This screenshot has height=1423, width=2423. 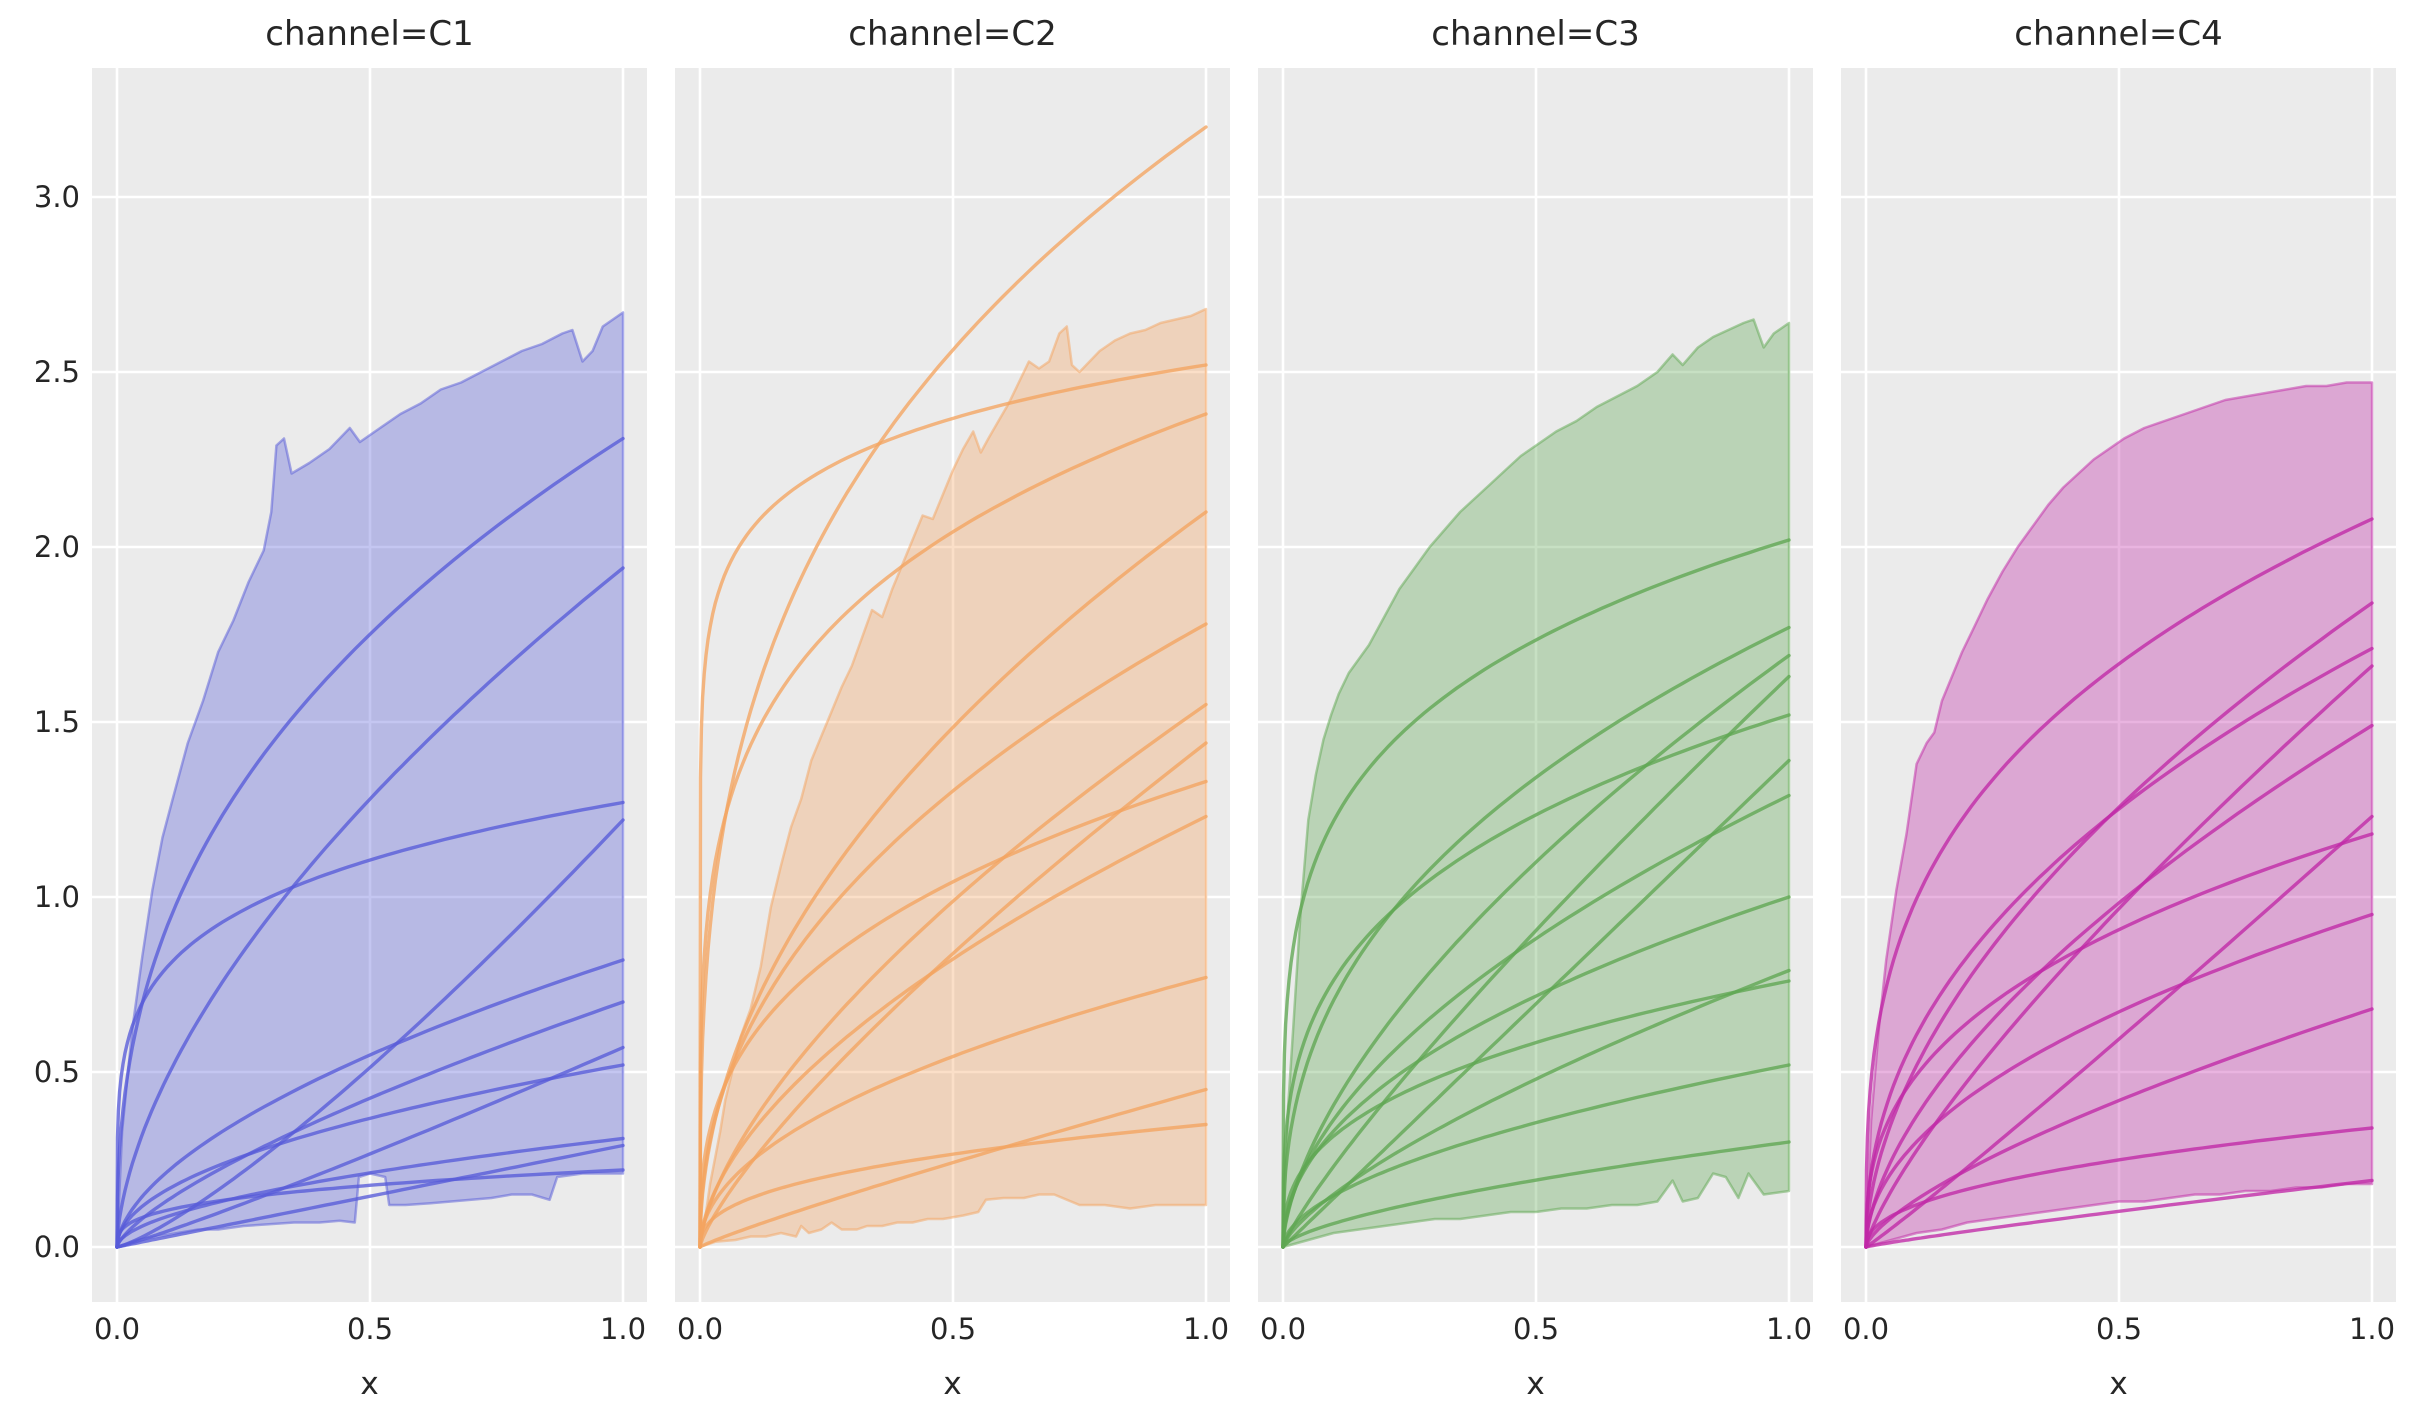 What do you see at coordinates (56, 1072) in the screenshot?
I see `y-tick-label: 0.5` at bounding box center [56, 1072].